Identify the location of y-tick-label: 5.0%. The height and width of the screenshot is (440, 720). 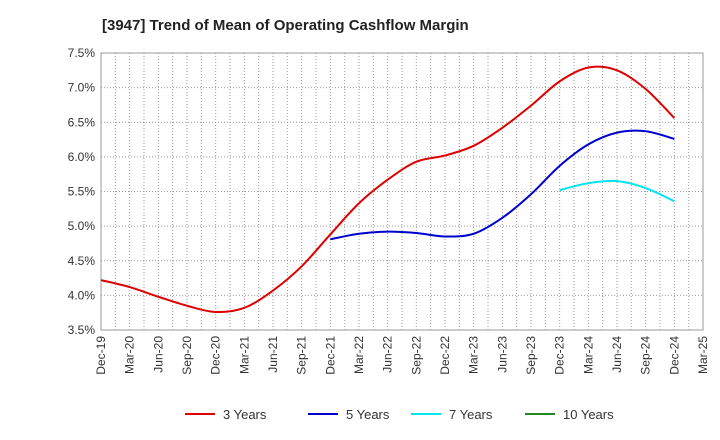
(82, 226).